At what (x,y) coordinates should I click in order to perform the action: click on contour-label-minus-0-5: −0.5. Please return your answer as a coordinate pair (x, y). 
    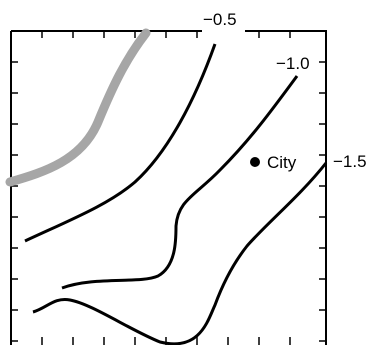
    Looking at the image, I should click on (220, 19).